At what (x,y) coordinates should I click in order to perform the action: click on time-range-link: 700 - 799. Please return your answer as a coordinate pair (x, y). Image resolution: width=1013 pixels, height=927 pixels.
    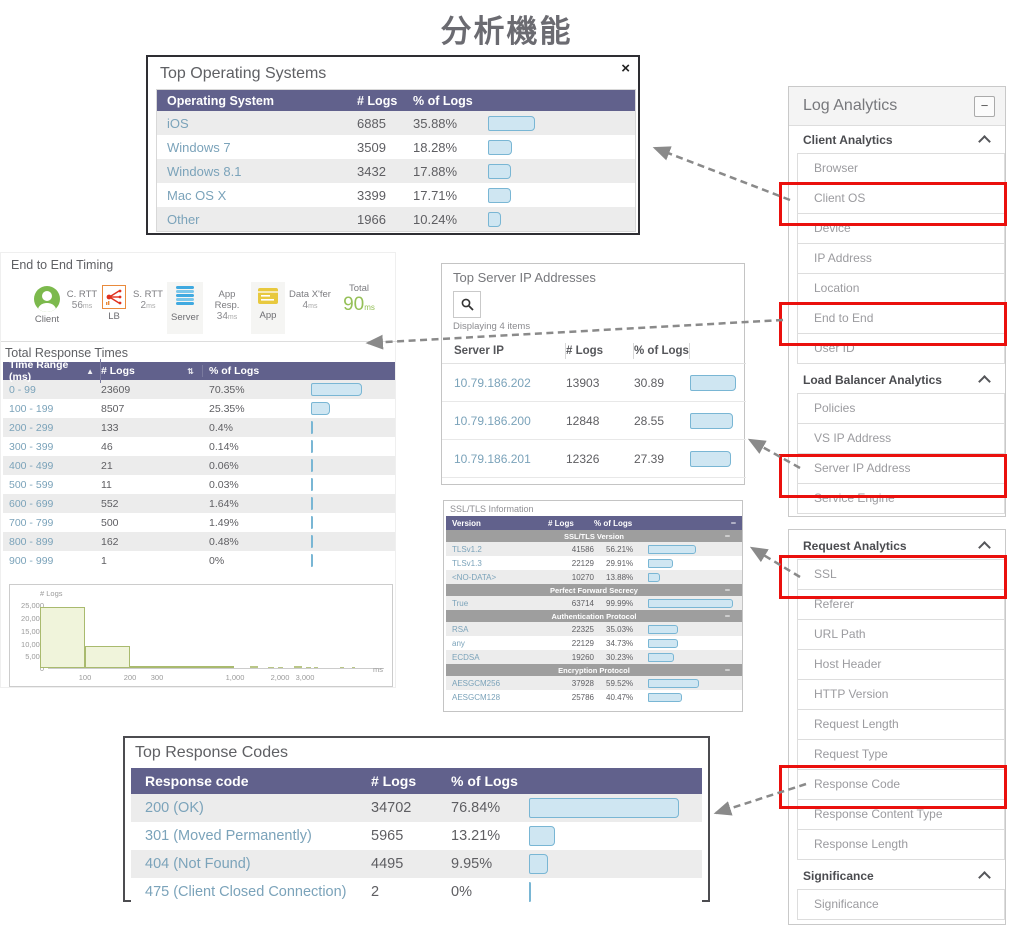
    Looking at the image, I should click on (31, 522).